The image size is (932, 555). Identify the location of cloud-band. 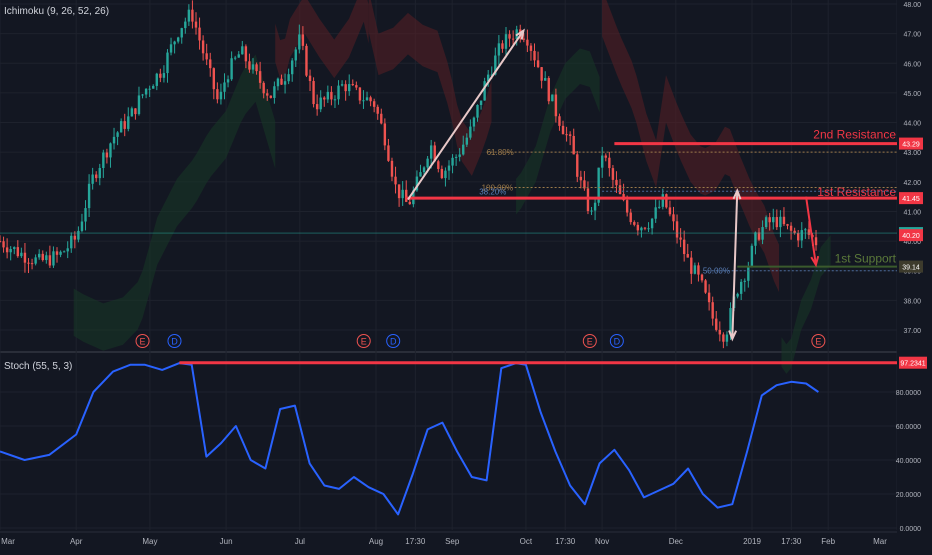
(806, 304).